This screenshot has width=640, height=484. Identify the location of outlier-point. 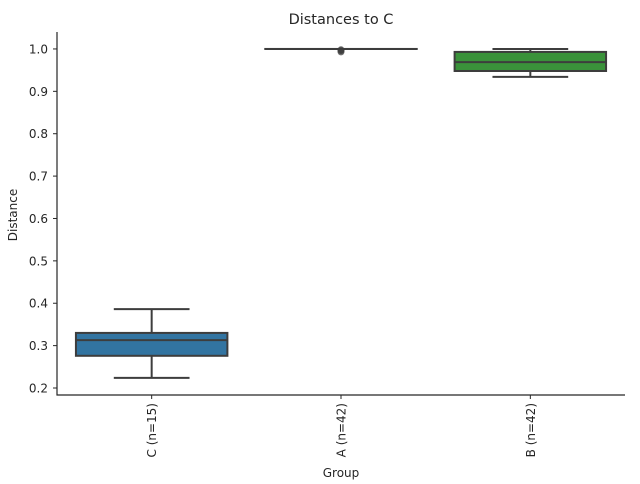
(341, 51).